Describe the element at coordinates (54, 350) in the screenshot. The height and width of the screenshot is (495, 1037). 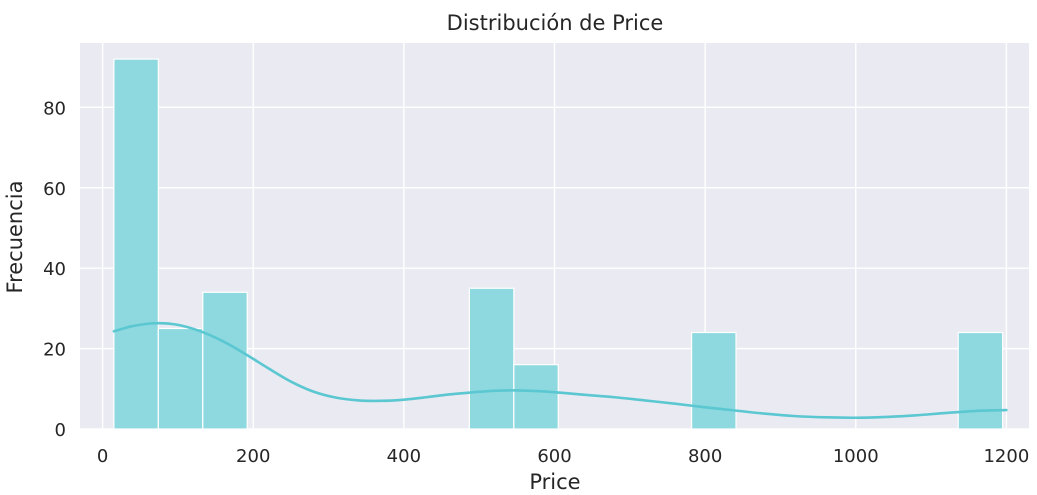
I see `y-tick-label-1: 20` at that location.